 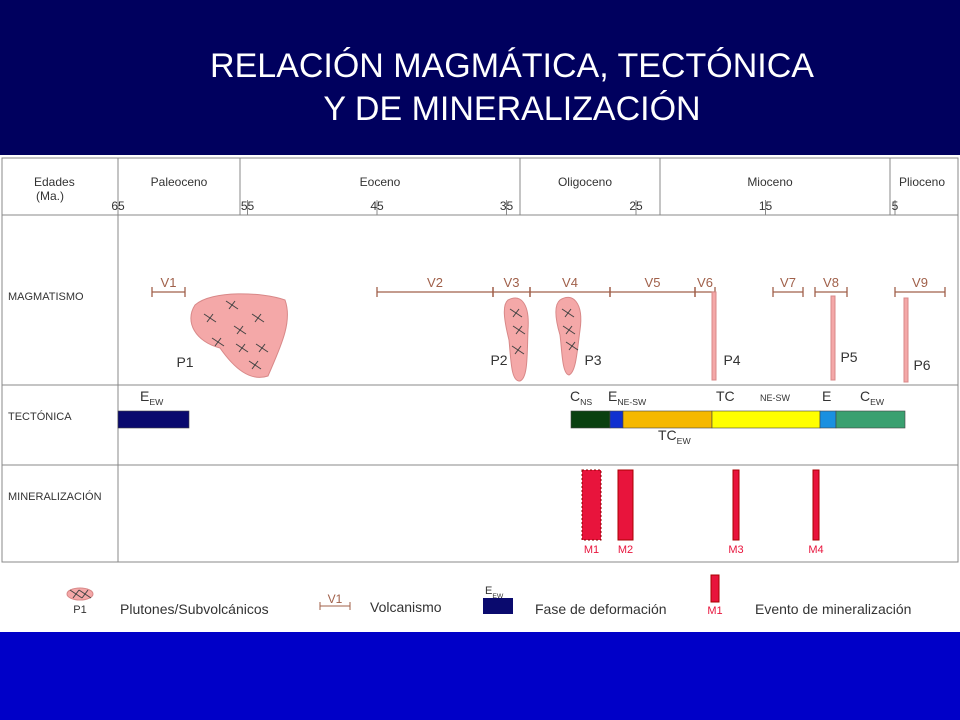 What do you see at coordinates (54, 182) in the screenshot?
I see `age-label: Edades` at bounding box center [54, 182].